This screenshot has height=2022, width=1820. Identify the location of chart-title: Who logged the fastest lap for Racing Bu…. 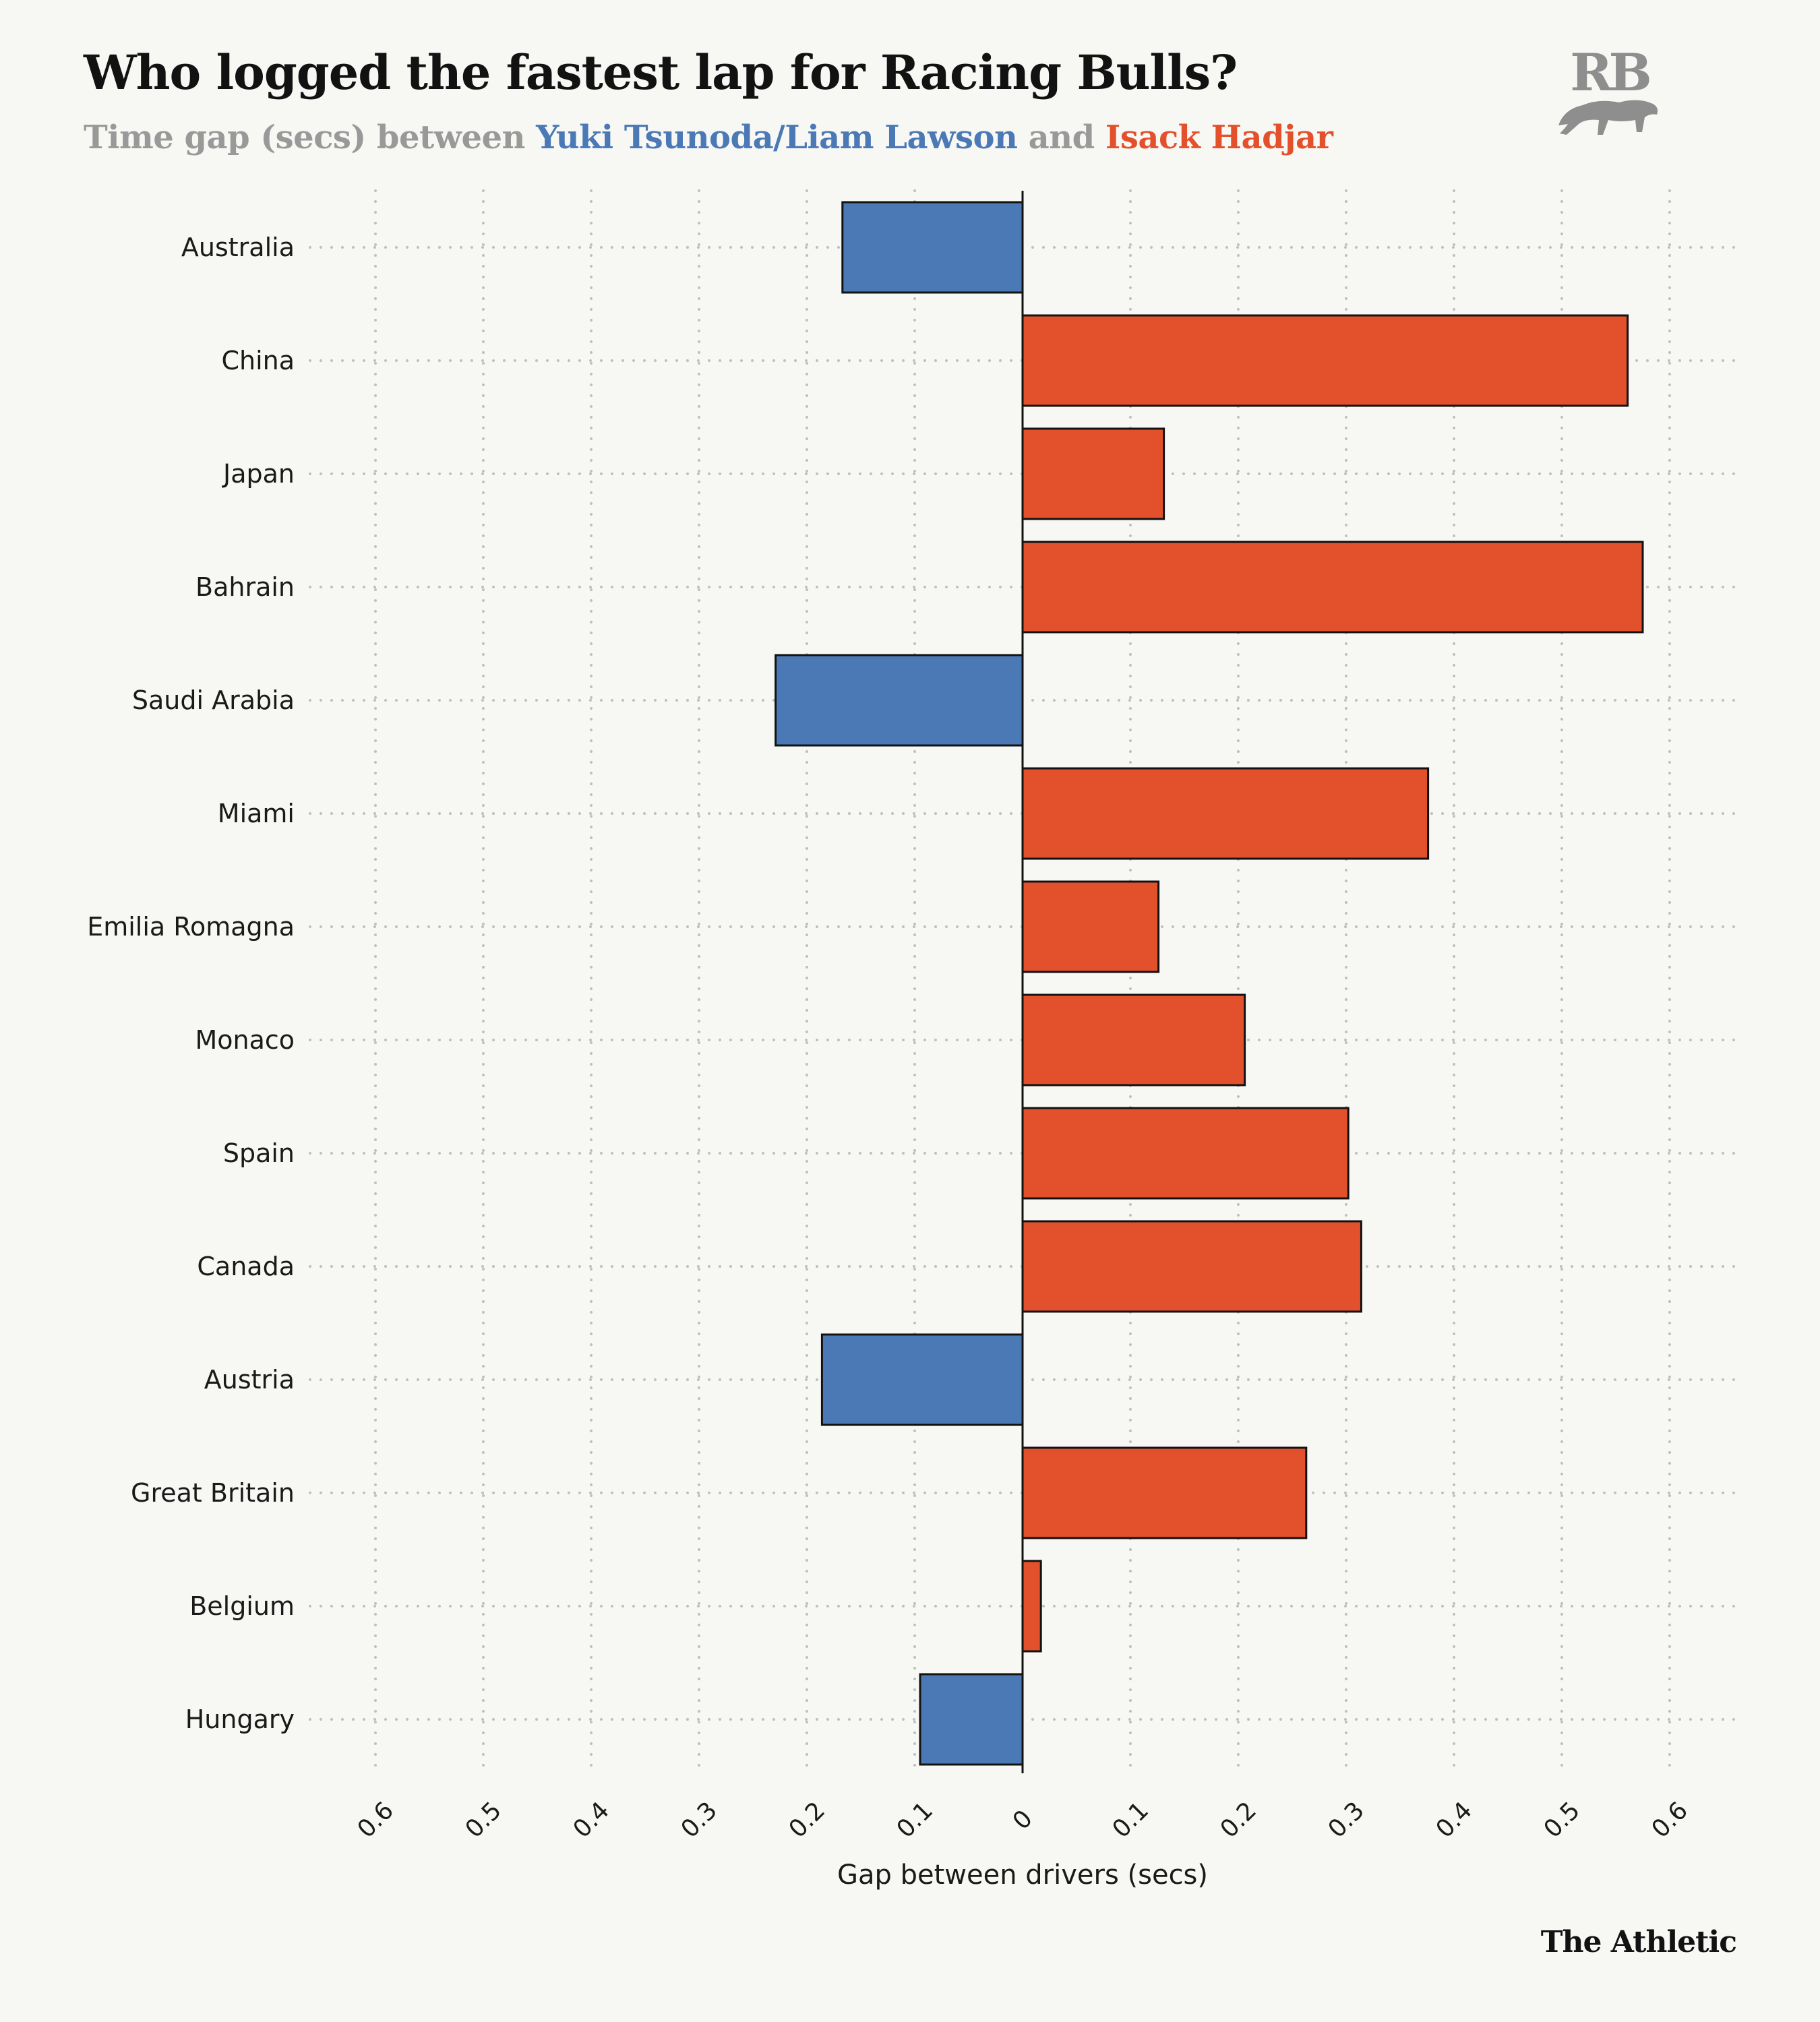
(661, 72).